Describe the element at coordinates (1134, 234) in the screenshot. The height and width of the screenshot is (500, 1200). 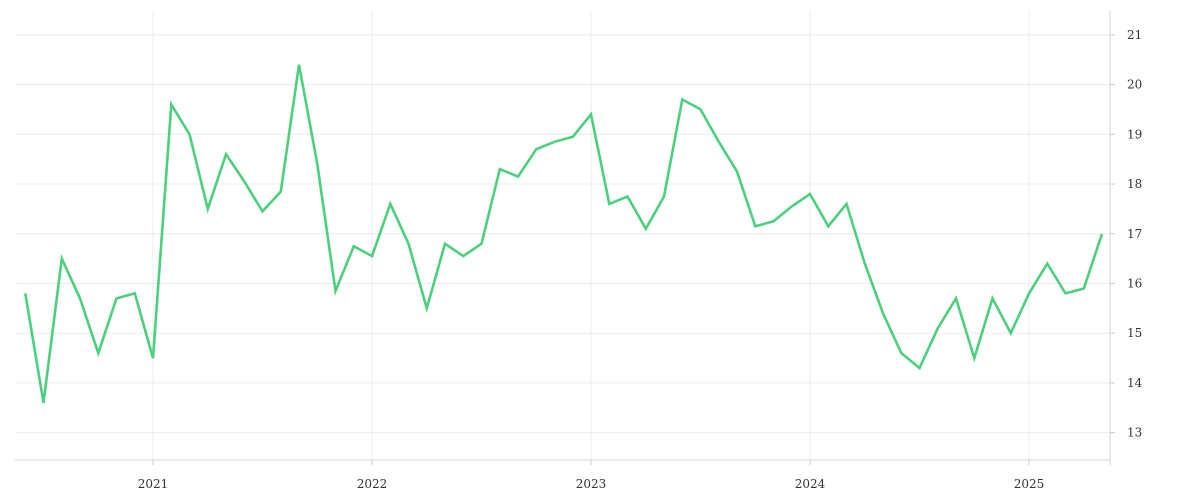
I see `y-tick-label: 17` at that location.